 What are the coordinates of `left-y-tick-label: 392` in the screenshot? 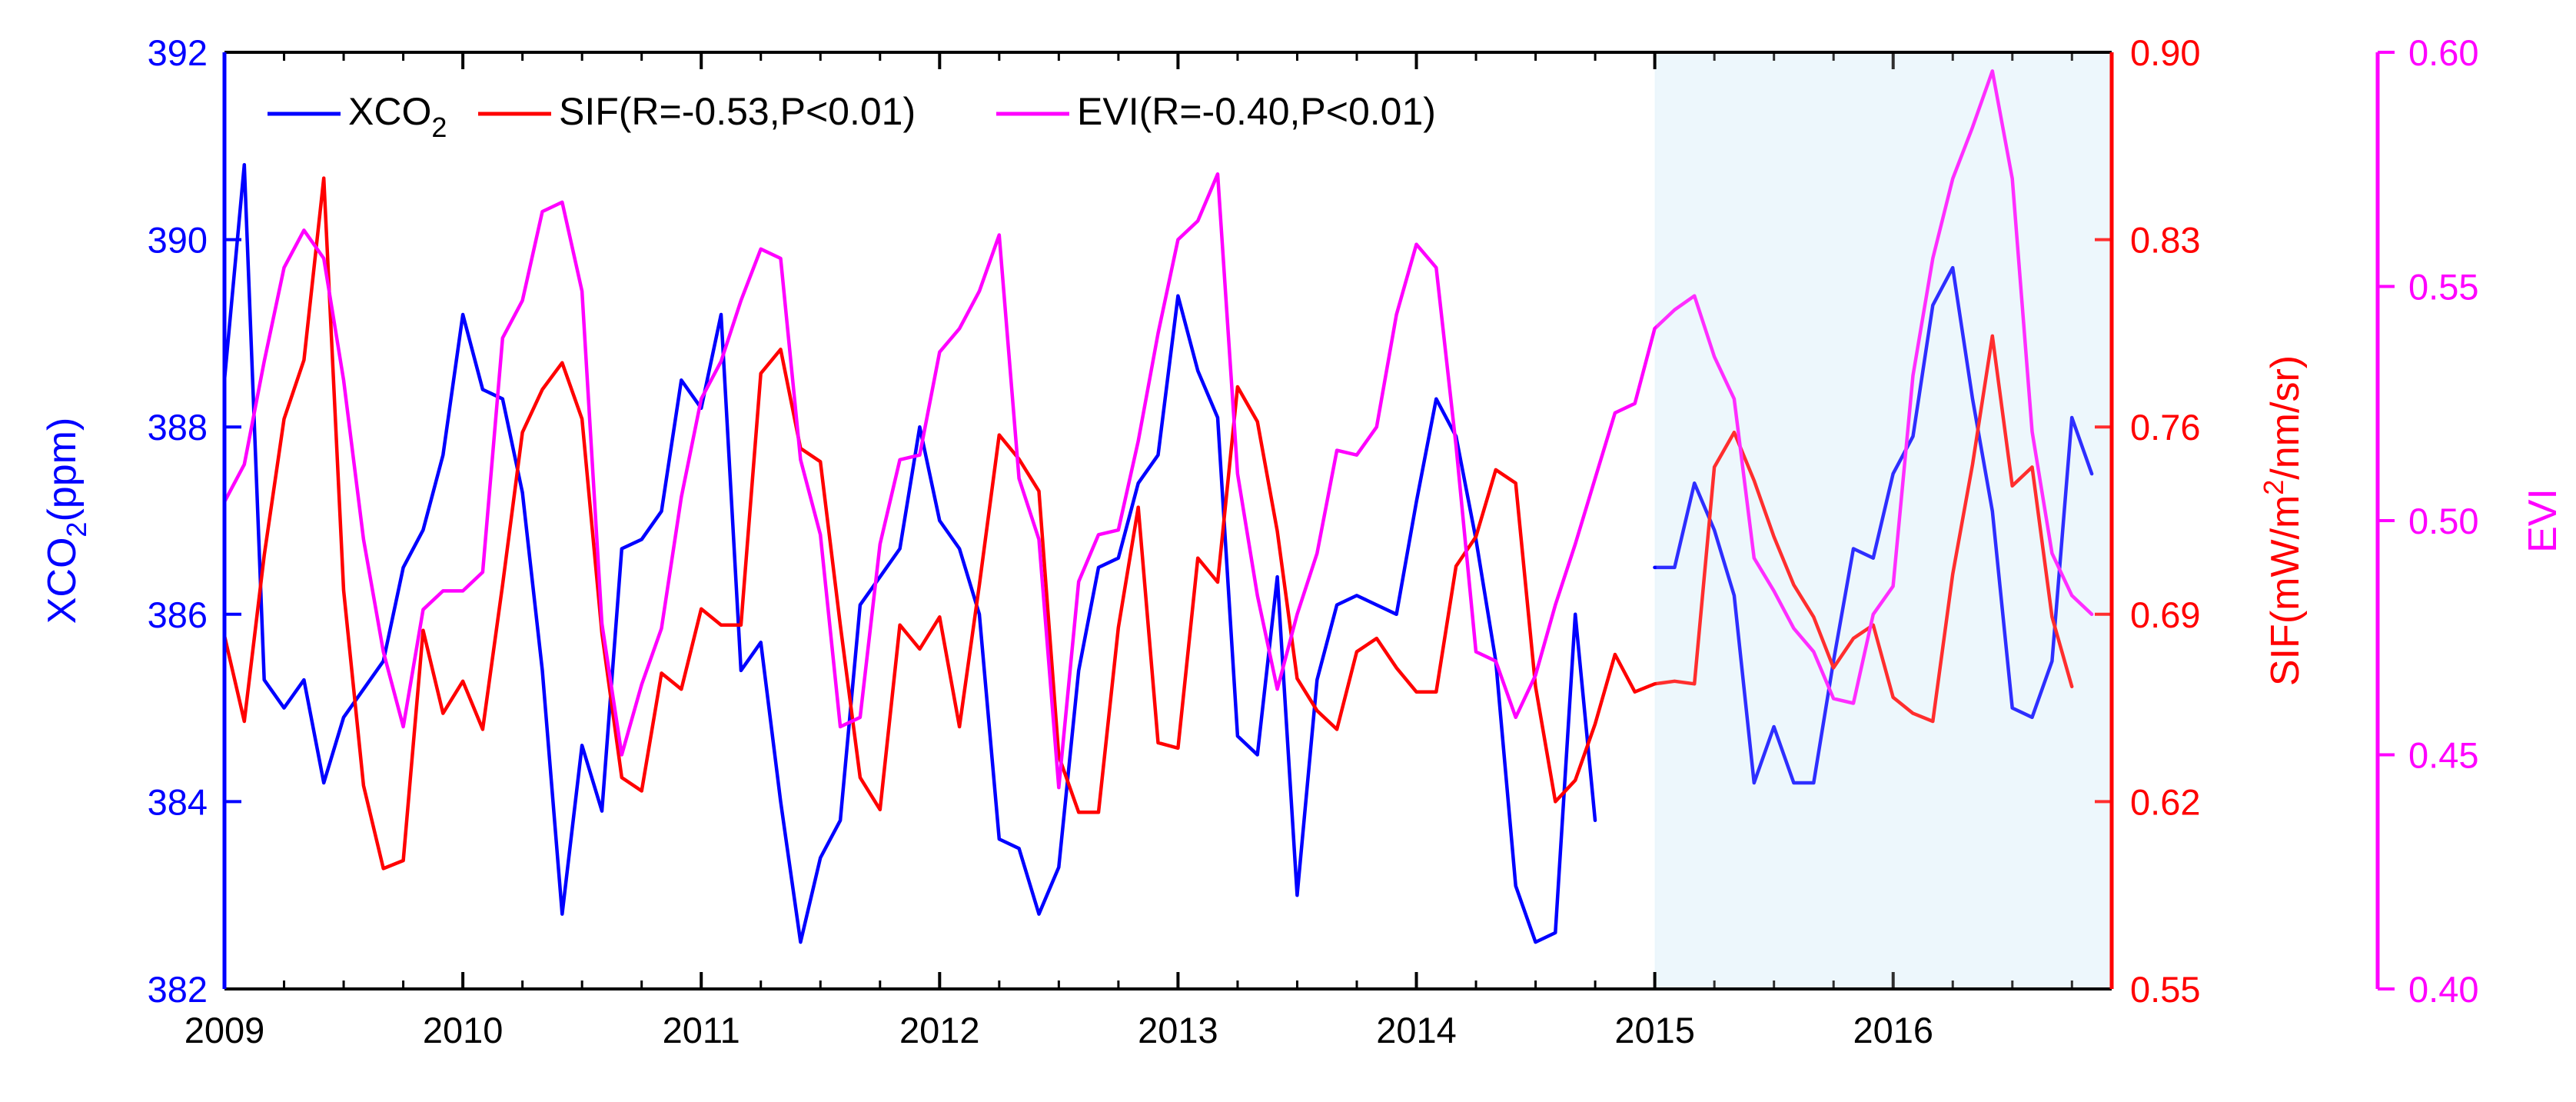 It's located at (178, 52).